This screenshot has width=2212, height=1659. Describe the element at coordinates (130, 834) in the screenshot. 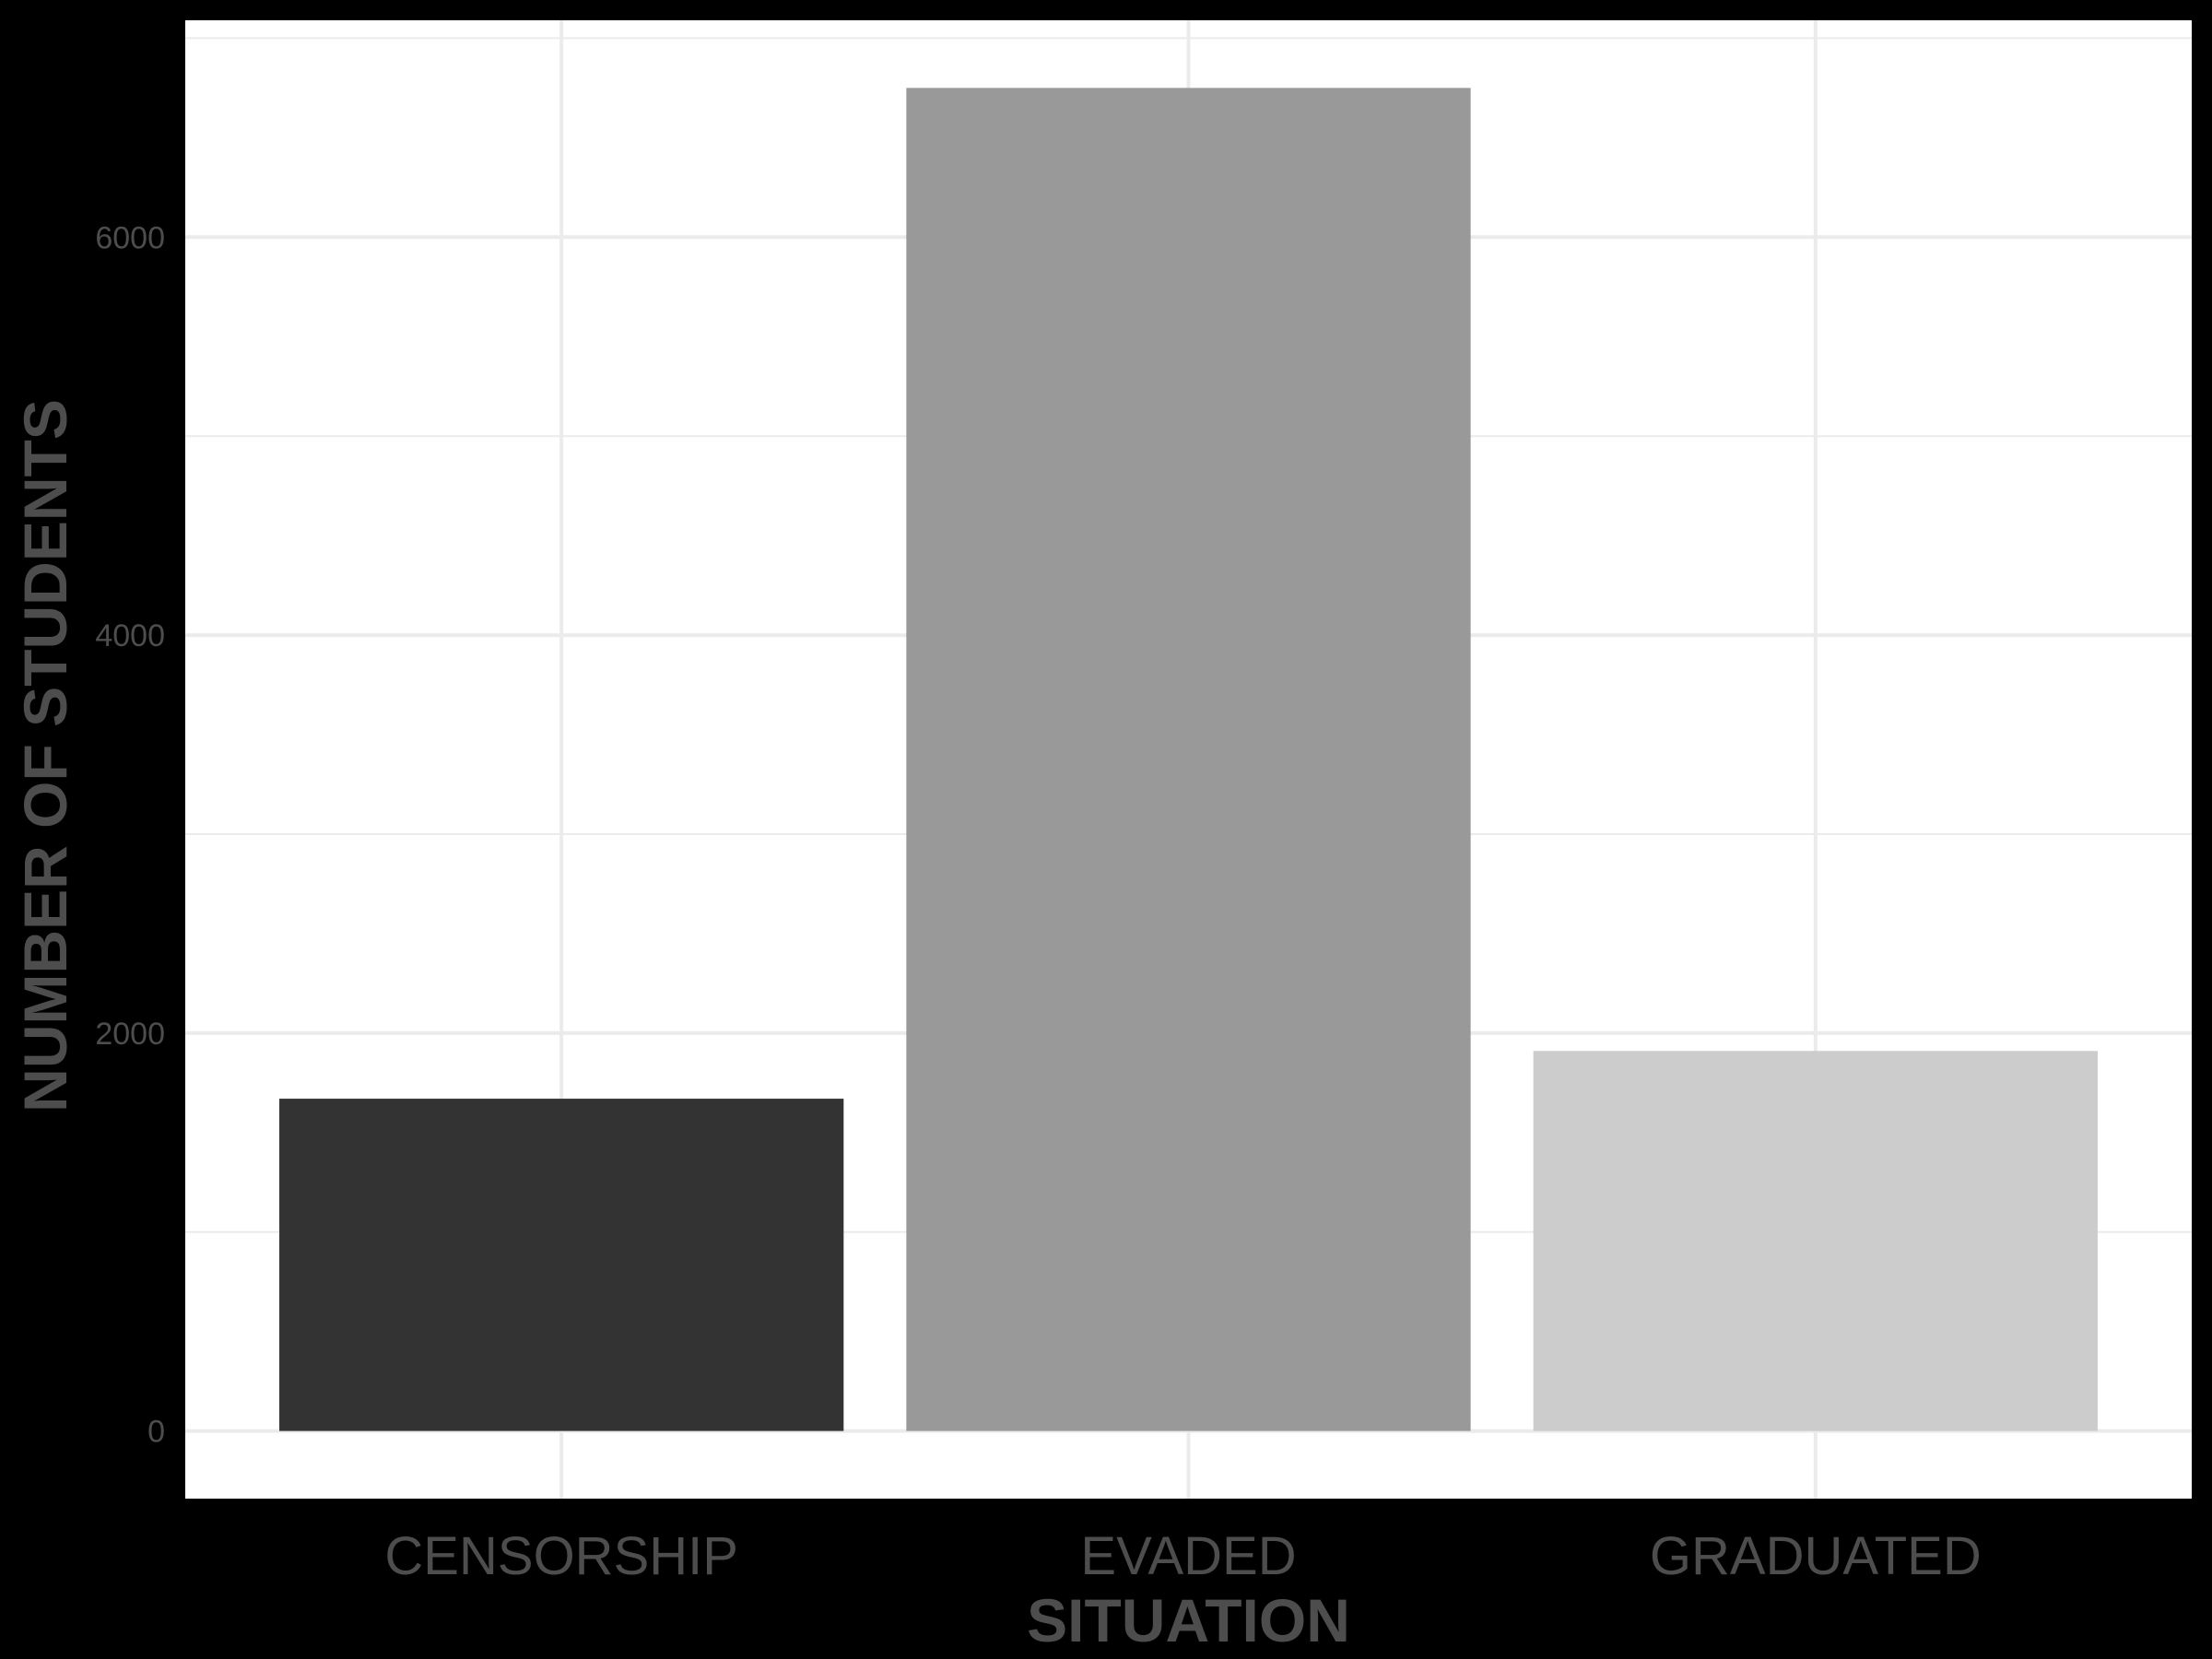

I see `y-tick-labels: 0 2000 4000 6000` at that location.